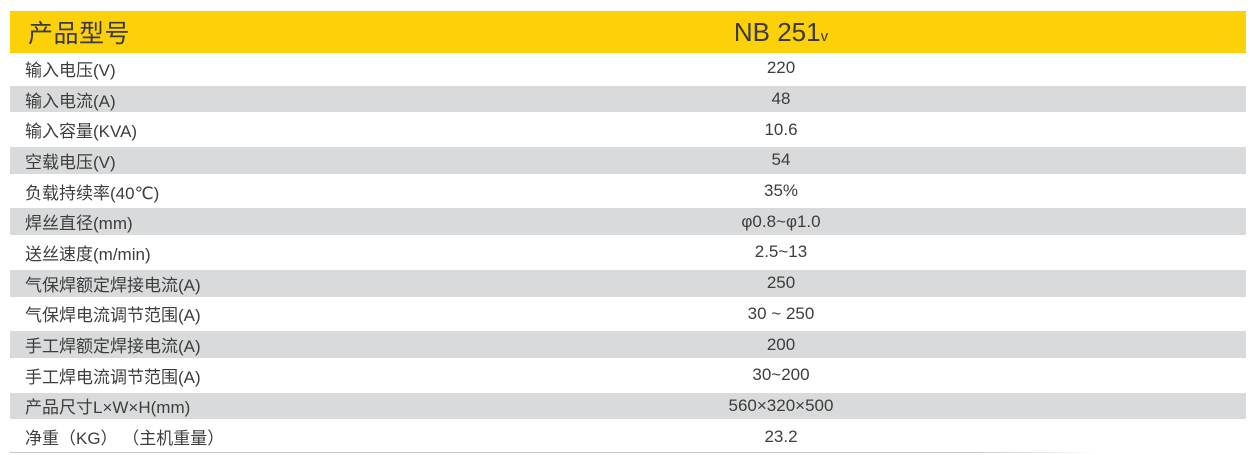 This screenshot has height=455, width=1257. Describe the element at coordinates (777, 31) in the screenshot. I see `model-name: NB 251` at that location.